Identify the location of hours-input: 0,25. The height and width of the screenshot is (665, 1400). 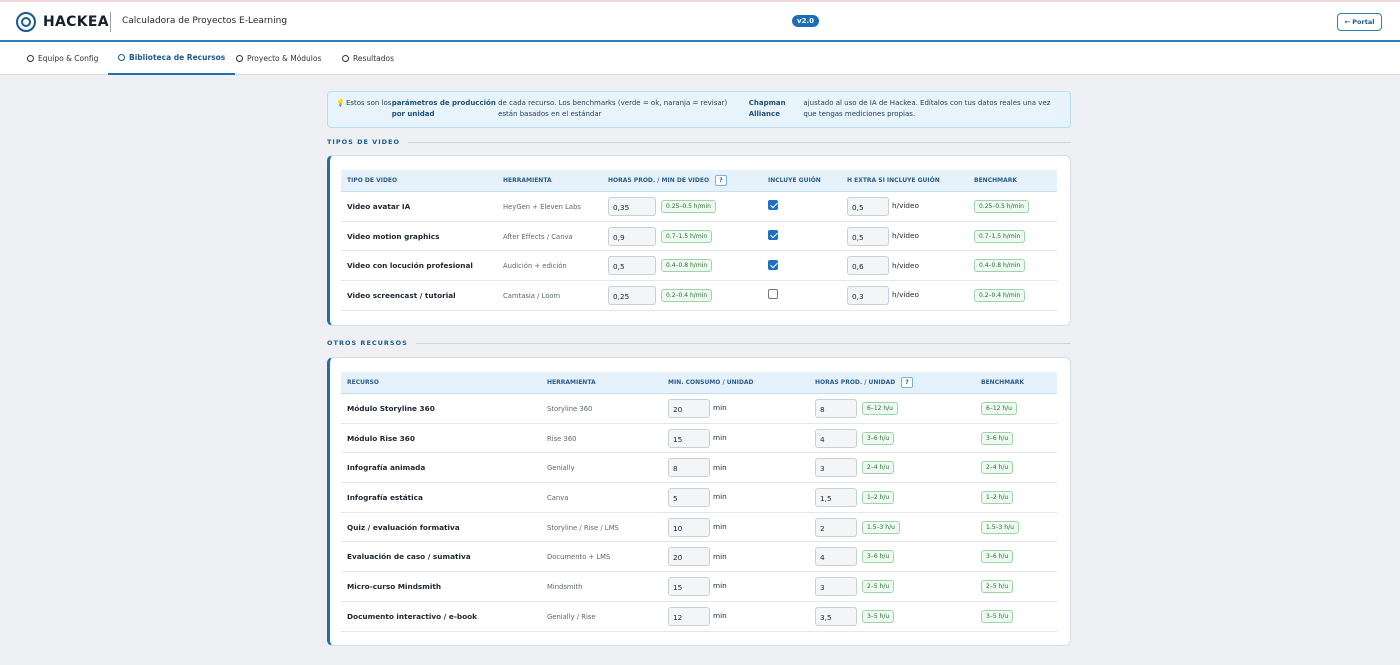
(632, 295).